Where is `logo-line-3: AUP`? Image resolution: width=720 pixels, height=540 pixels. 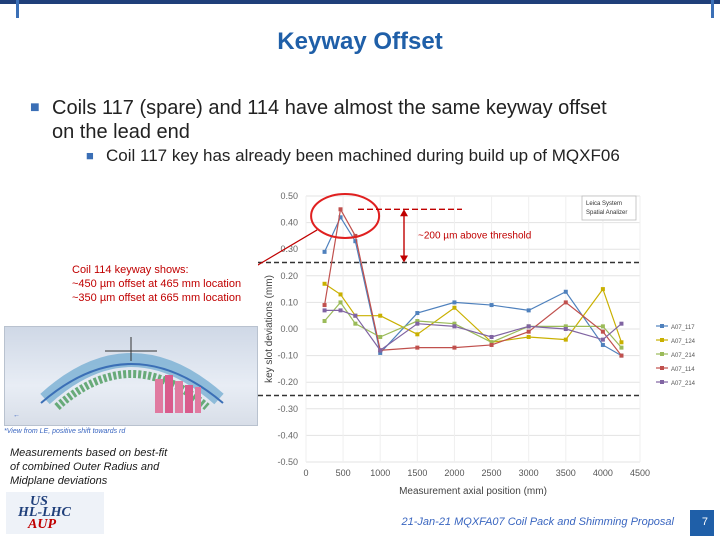
logo-line-3: AUP is located at coordinates (42, 524).